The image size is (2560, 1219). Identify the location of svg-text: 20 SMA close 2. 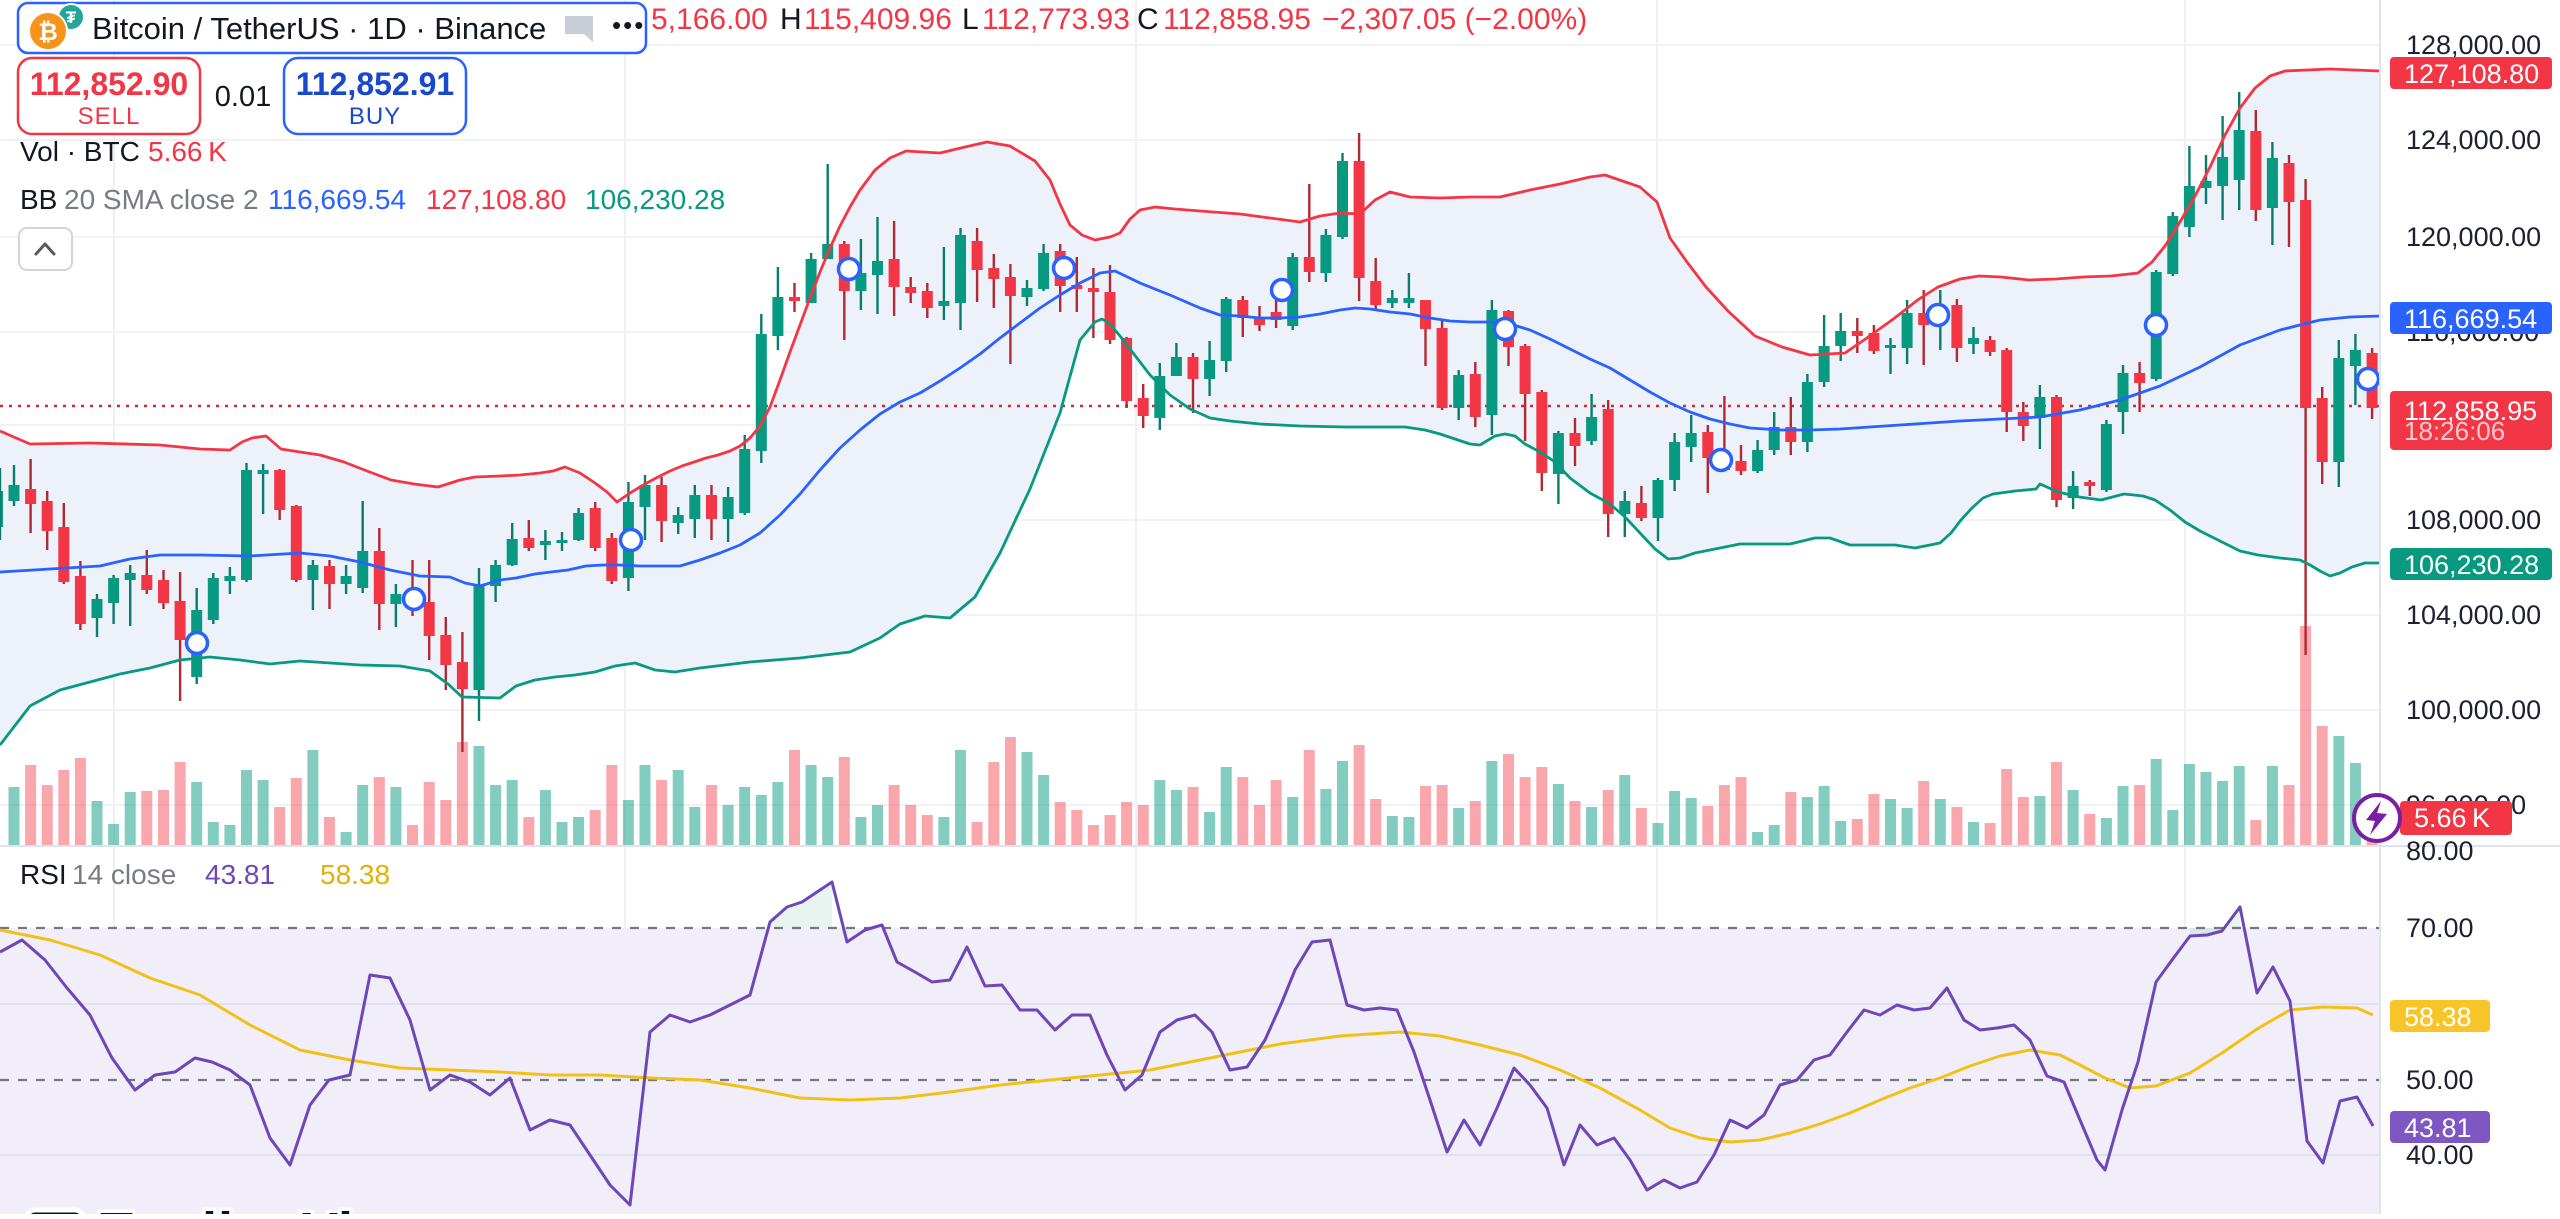
(161, 199).